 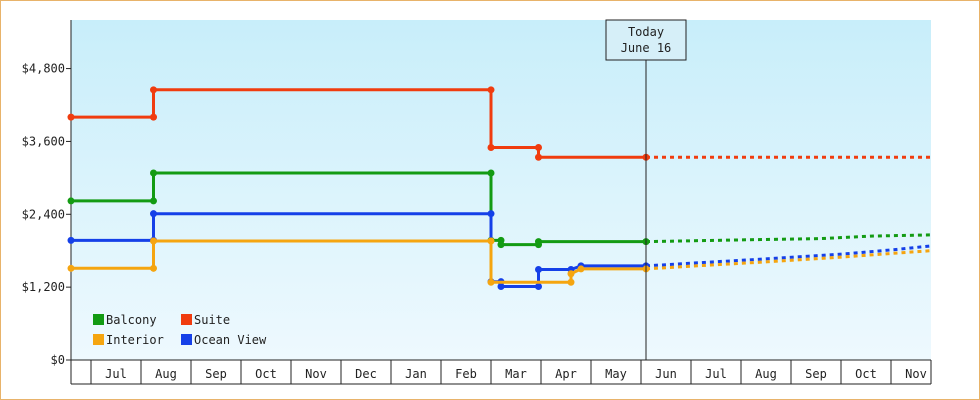 What do you see at coordinates (186, 319) in the screenshot?
I see `legend-swatch-suite` at bounding box center [186, 319].